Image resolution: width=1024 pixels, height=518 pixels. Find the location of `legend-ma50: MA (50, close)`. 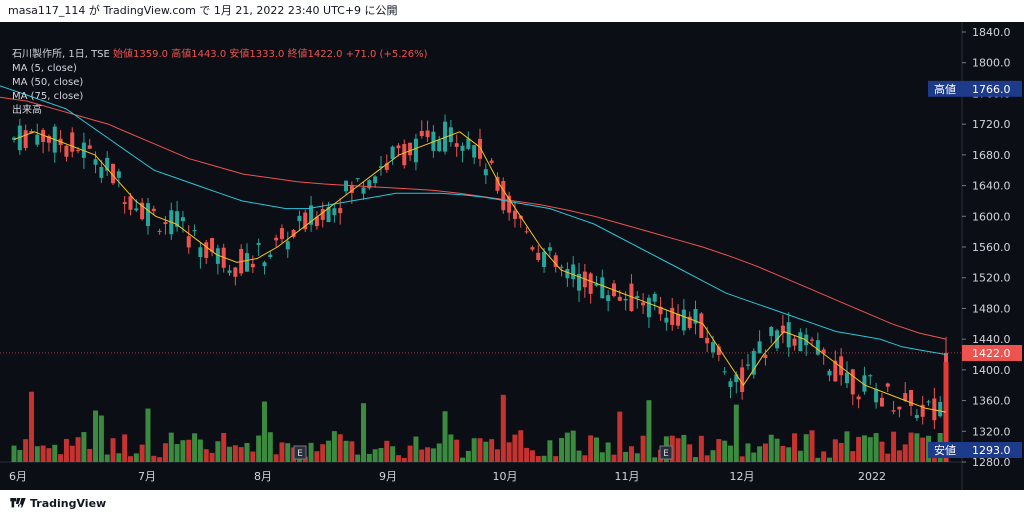

legend-ma50: MA (50, close) is located at coordinates (48, 82).